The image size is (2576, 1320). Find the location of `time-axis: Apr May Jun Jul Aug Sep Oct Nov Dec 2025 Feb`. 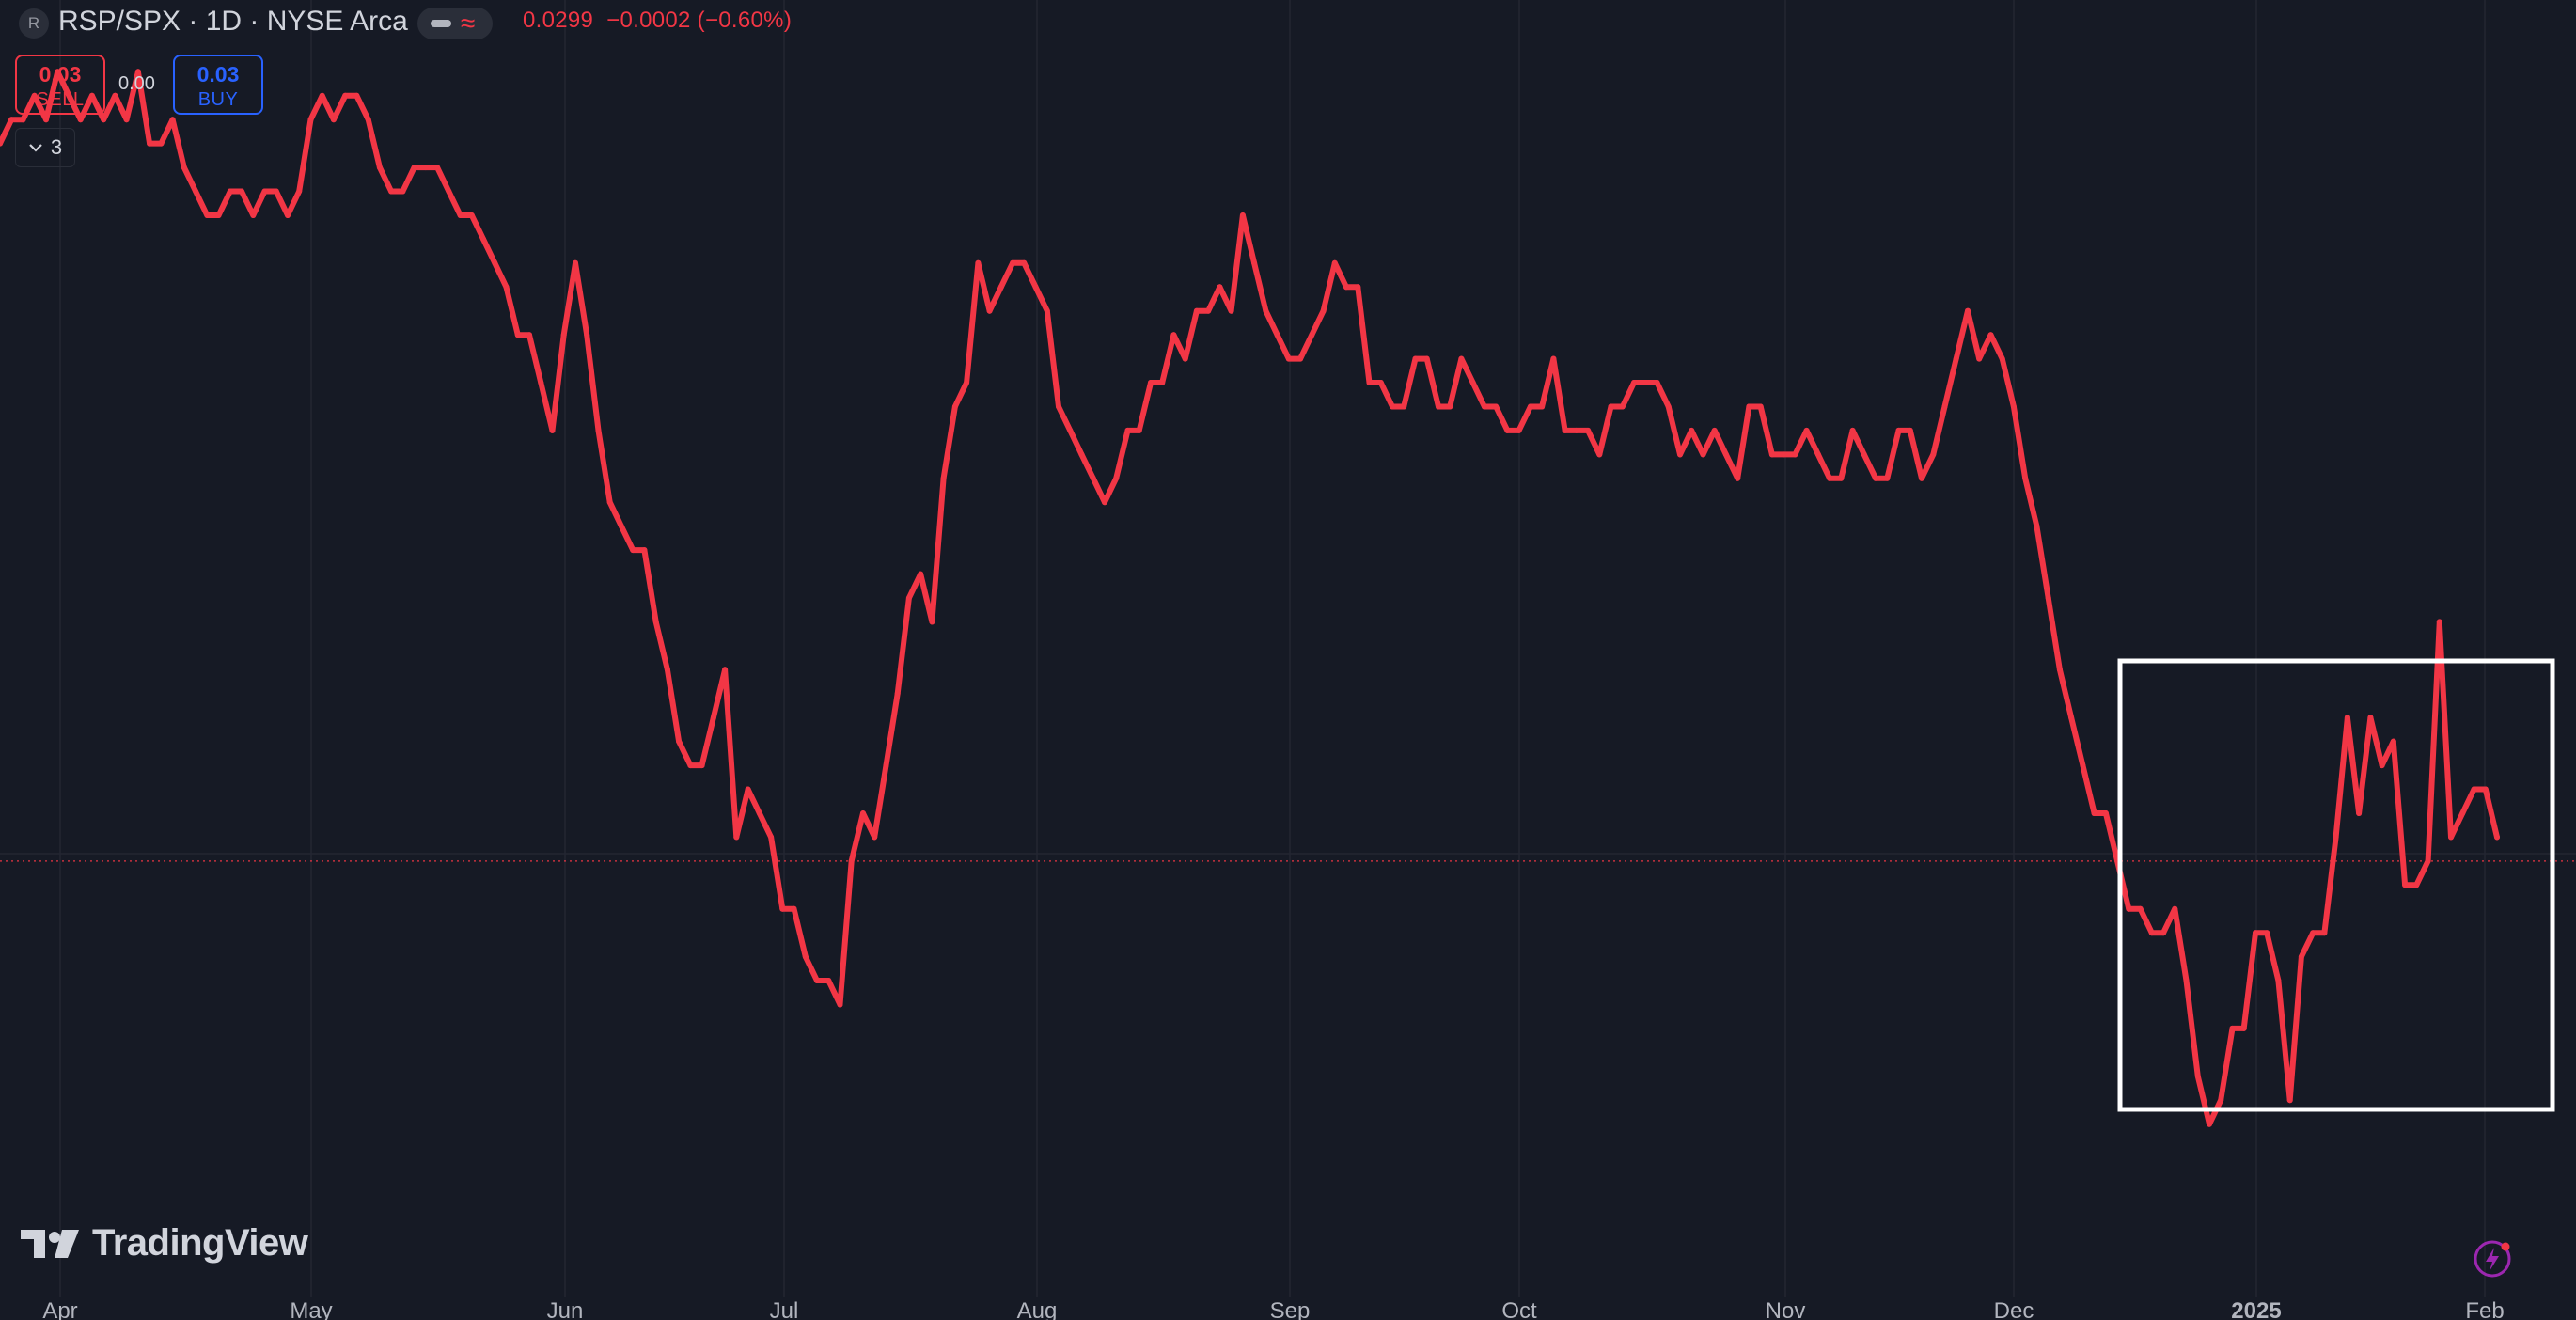

time-axis: Apr May Jun Jul Aug Sep Oct Nov Dec 2025 Feb is located at coordinates (1273, 1309).